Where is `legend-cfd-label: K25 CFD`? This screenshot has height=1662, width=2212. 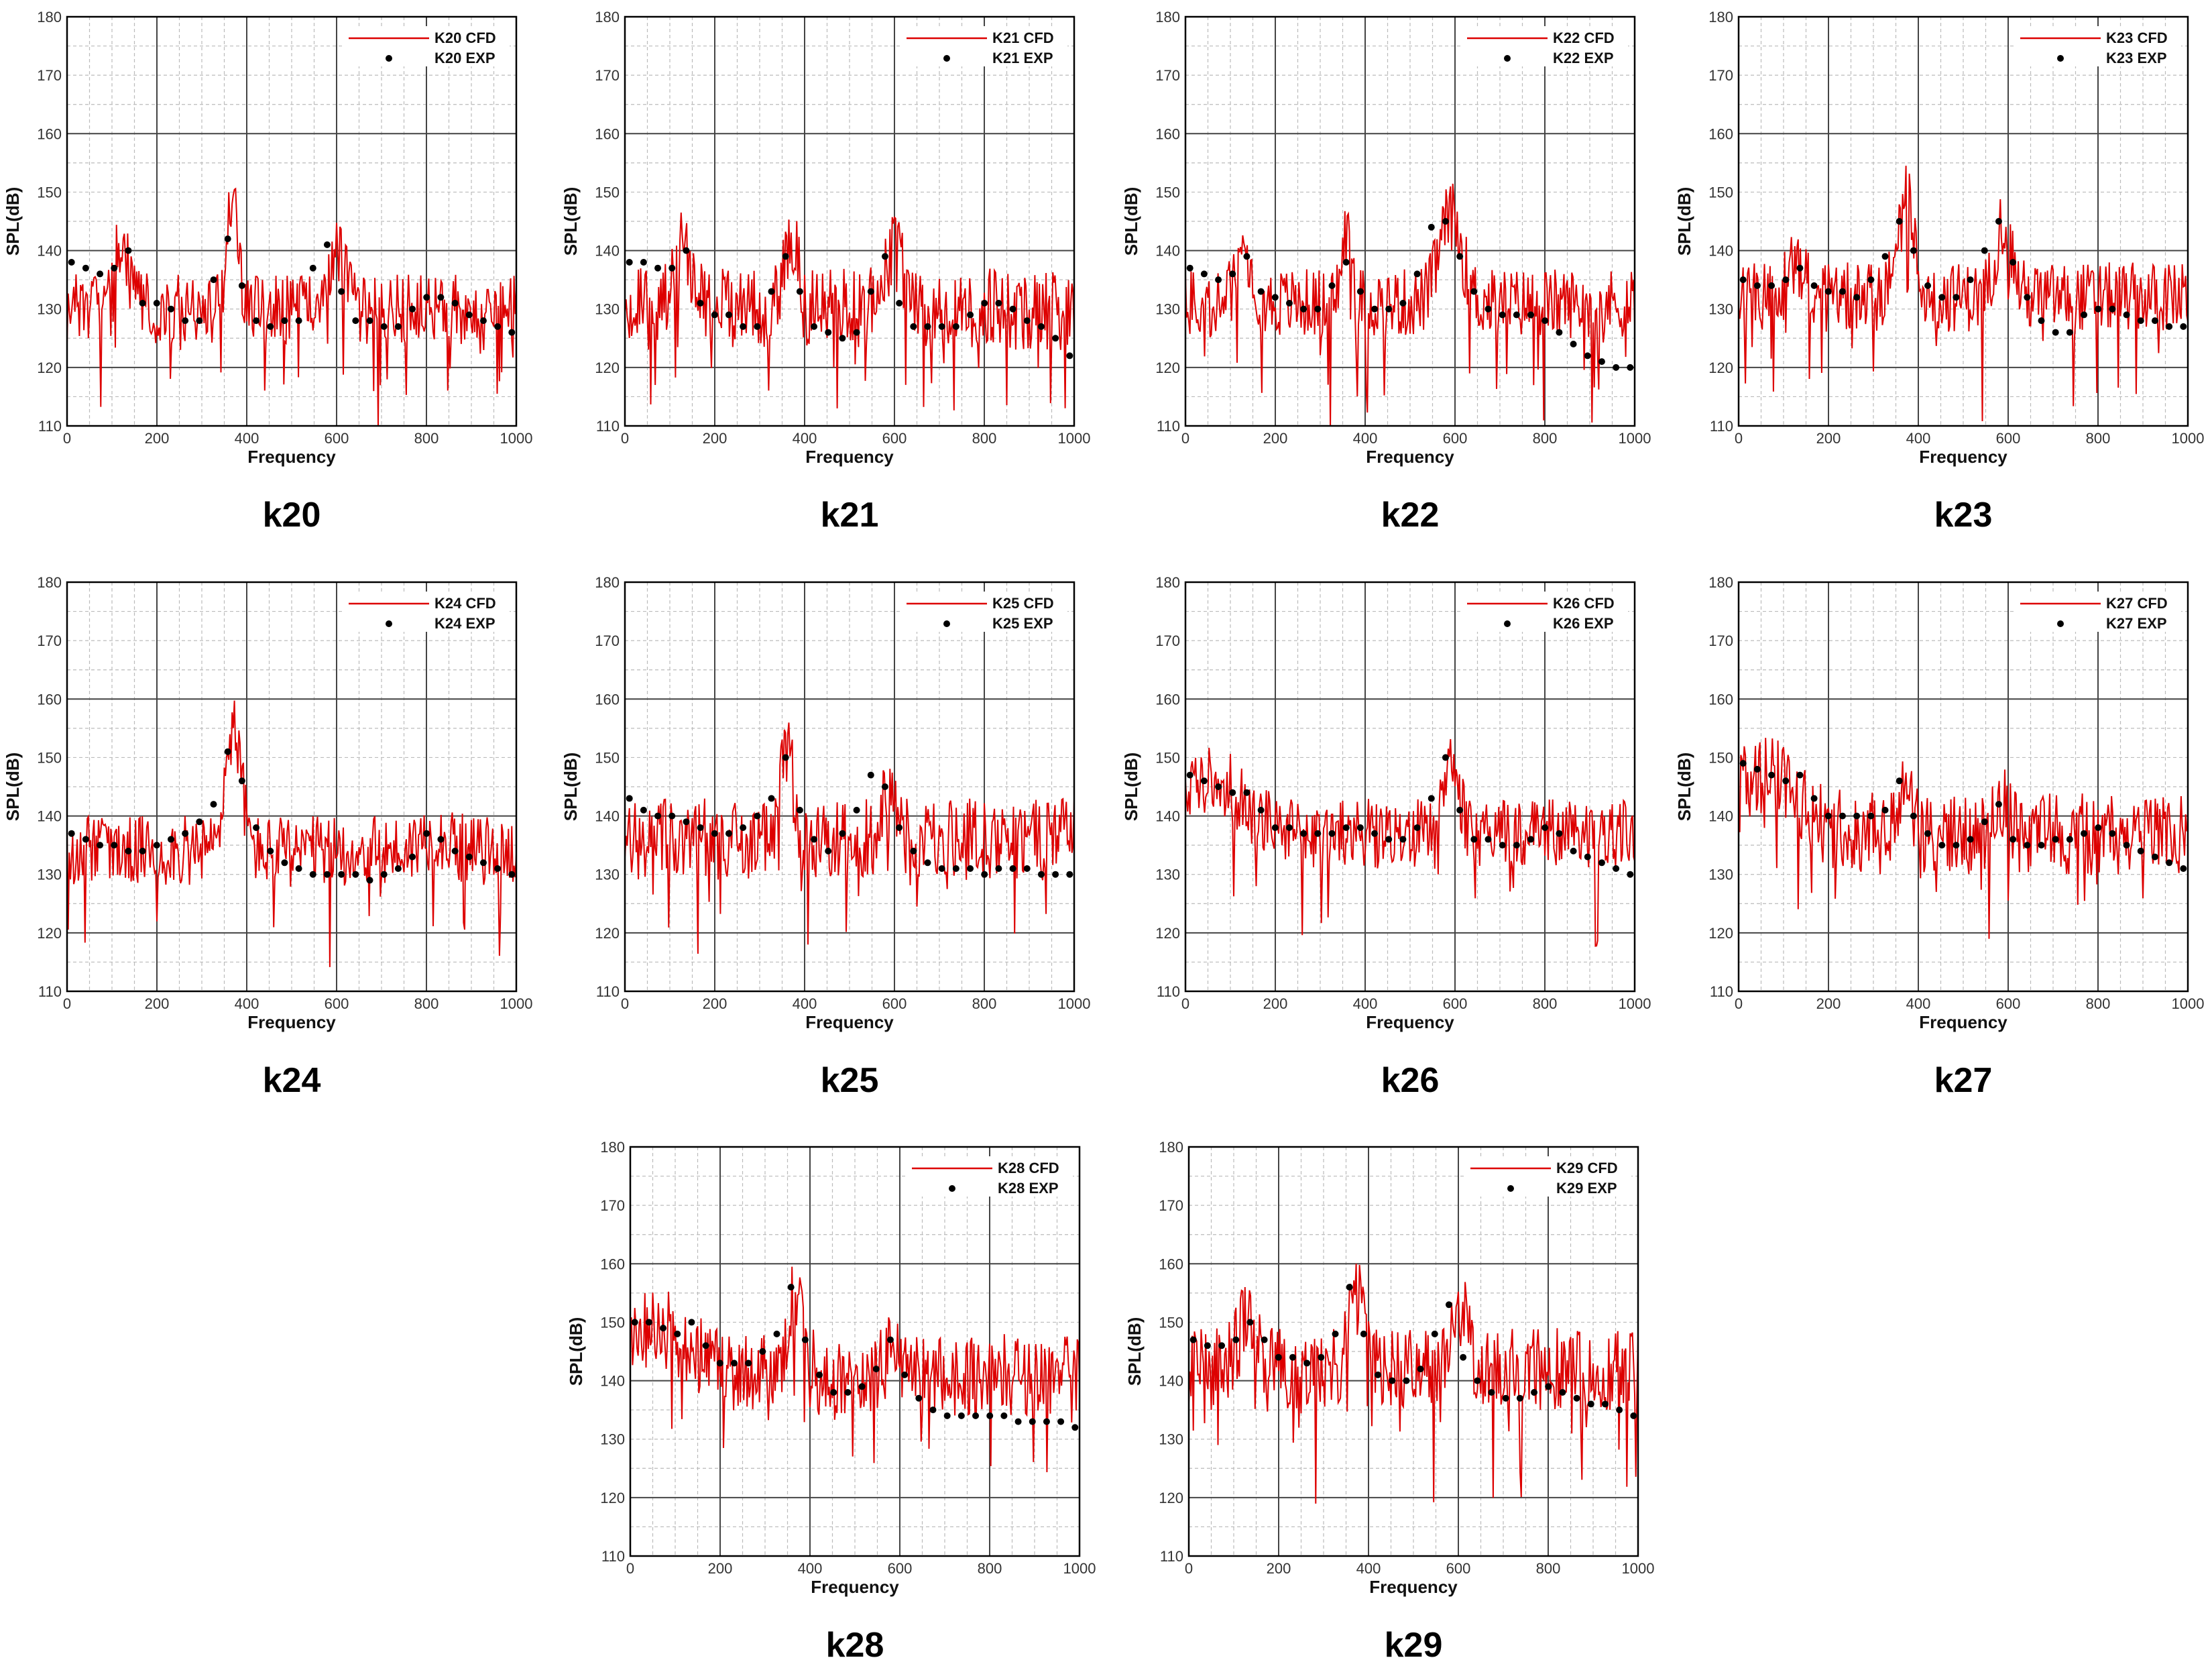
legend-cfd-label: K25 CFD is located at coordinates (1023, 603).